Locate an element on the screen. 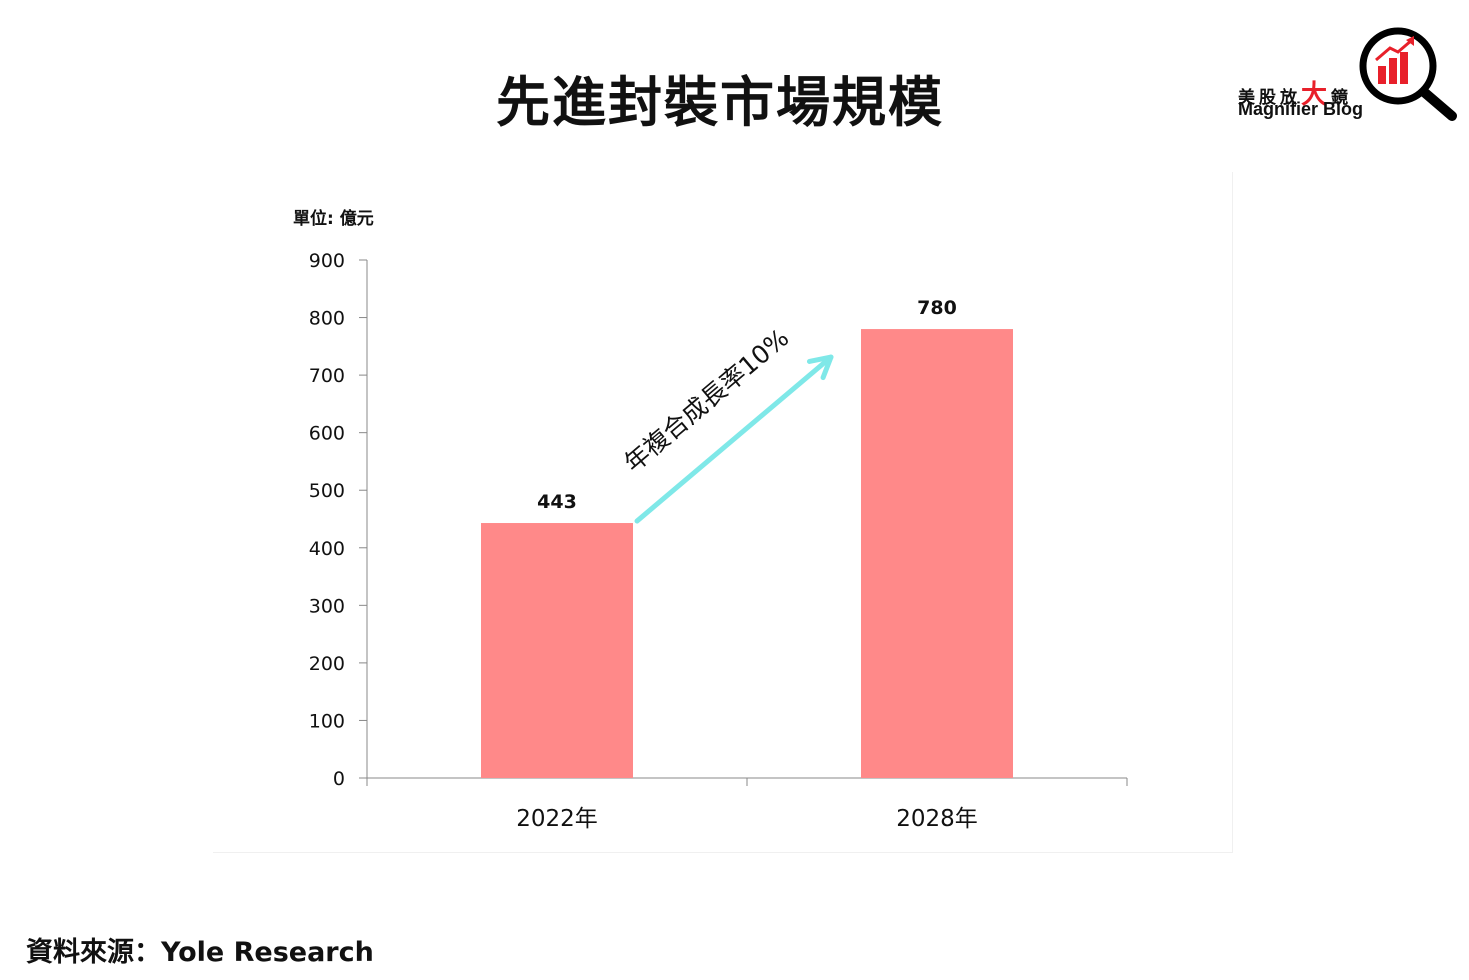 The image size is (1469, 980). y-unit-label: 單位: 億元 is located at coordinates (333, 218).